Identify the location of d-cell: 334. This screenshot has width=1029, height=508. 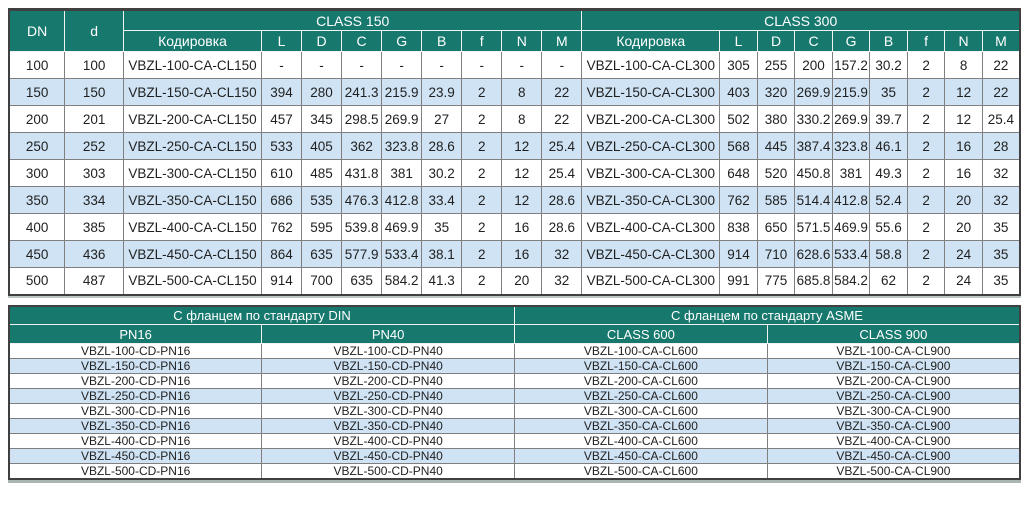
(94, 200).